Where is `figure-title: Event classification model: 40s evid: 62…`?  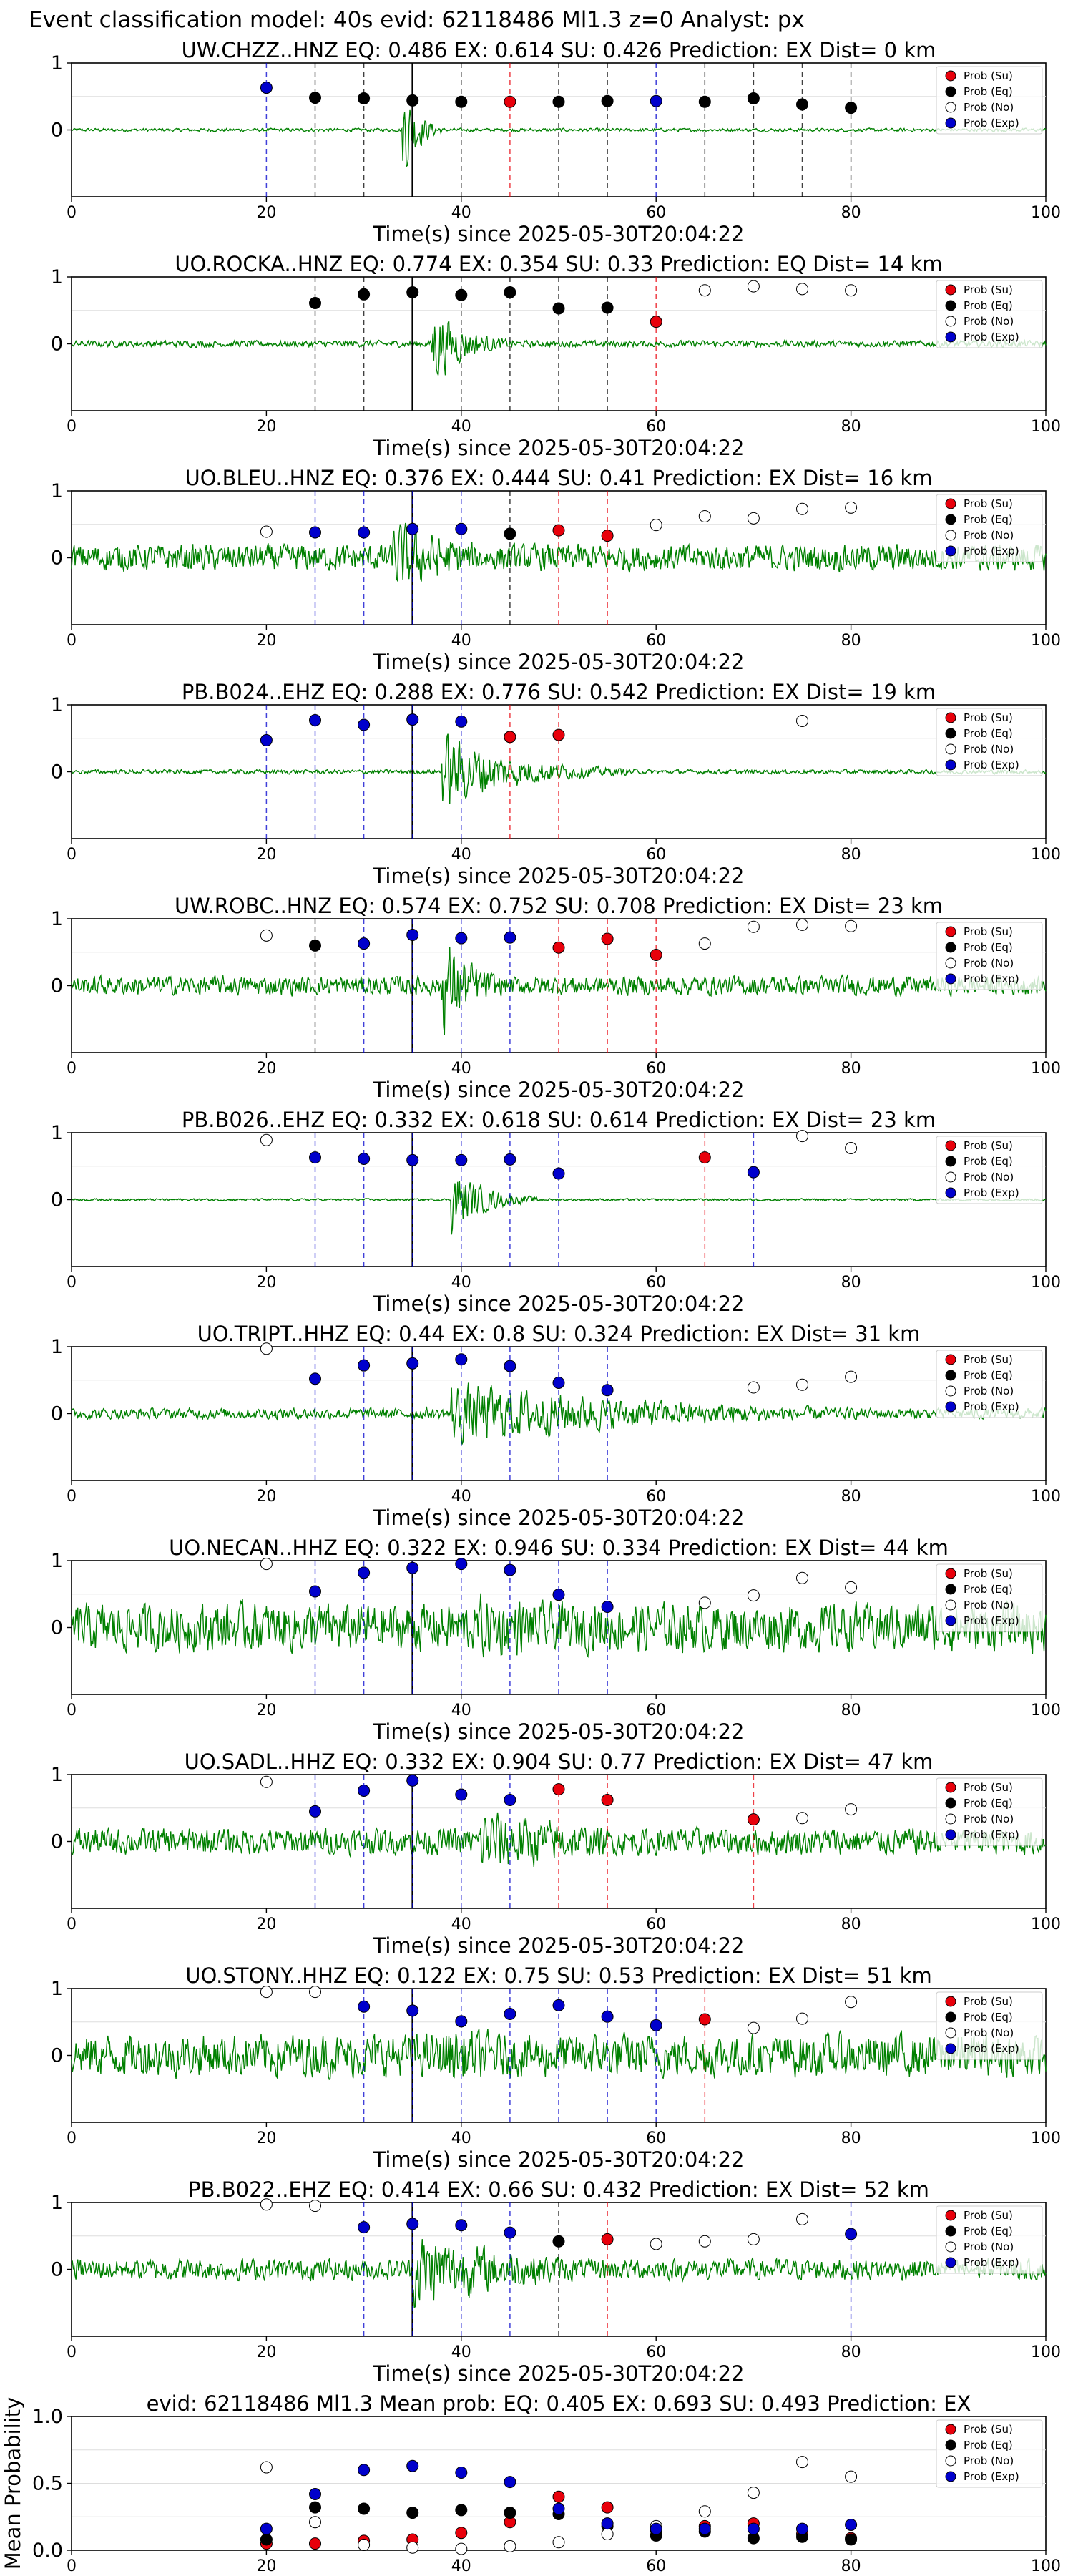 figure-title: Event classification model: 40s evid: 62… is located at coordinates (417, 20).